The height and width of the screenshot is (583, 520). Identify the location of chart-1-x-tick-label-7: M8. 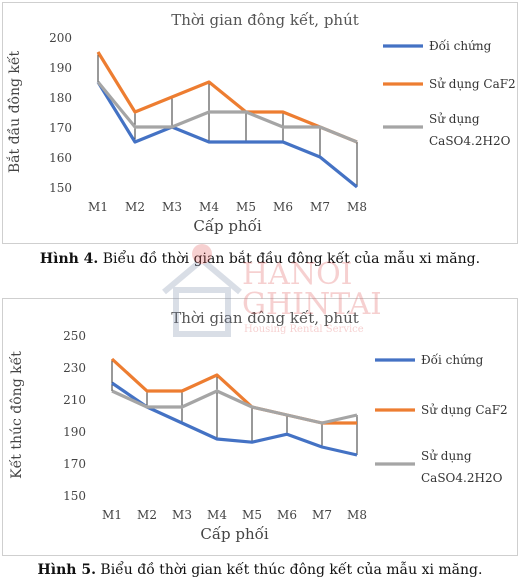
(357, 207).